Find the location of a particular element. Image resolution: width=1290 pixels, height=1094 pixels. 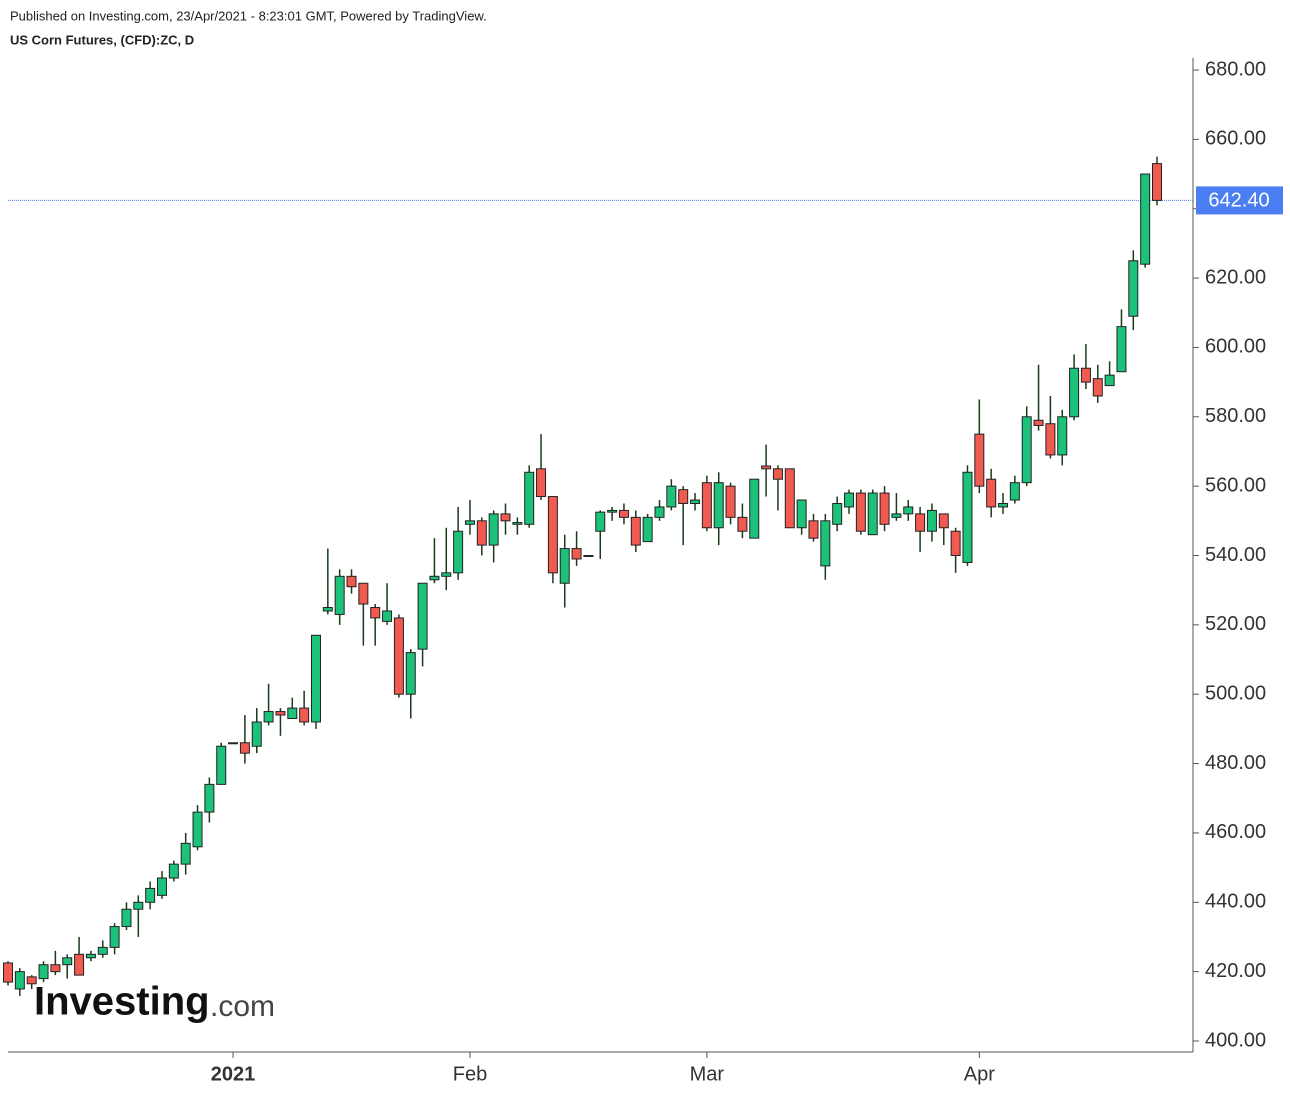

y-tick-label: 420.00 is located at coordinates (1235, 971).